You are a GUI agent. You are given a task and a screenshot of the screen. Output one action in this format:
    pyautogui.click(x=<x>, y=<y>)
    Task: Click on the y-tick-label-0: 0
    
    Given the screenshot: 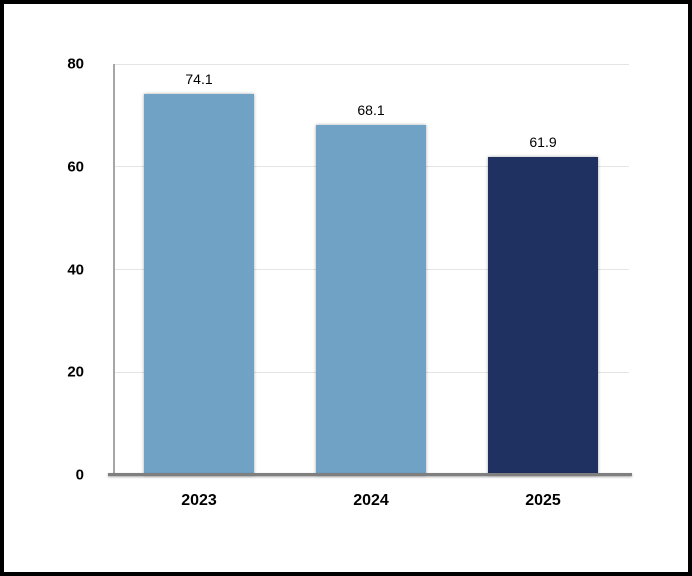 What is the action you would take?
    pyautogui.click(x=79, y=475)
    